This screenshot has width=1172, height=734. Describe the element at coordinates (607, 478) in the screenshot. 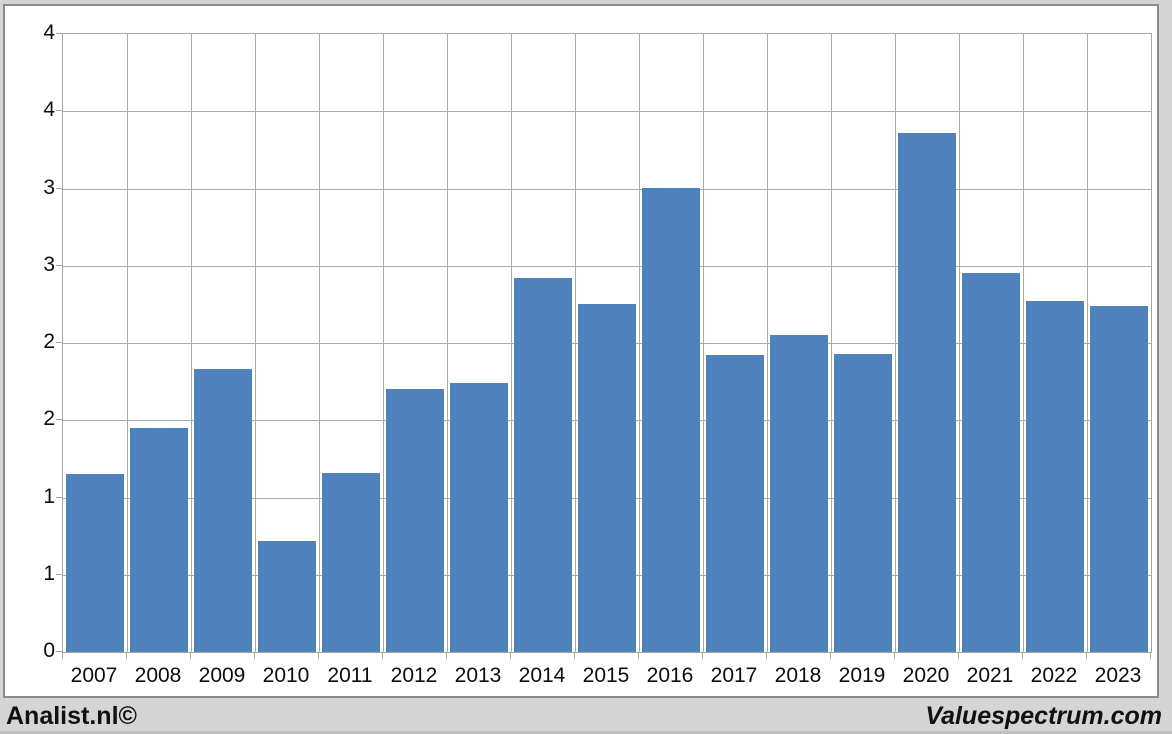

I see `bar-2015` at that location.